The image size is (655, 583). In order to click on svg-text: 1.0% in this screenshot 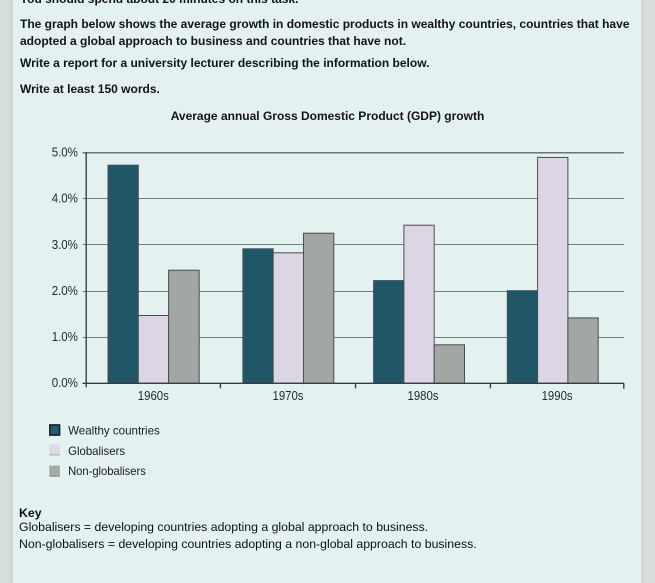, I will do `click(65, 336)`.